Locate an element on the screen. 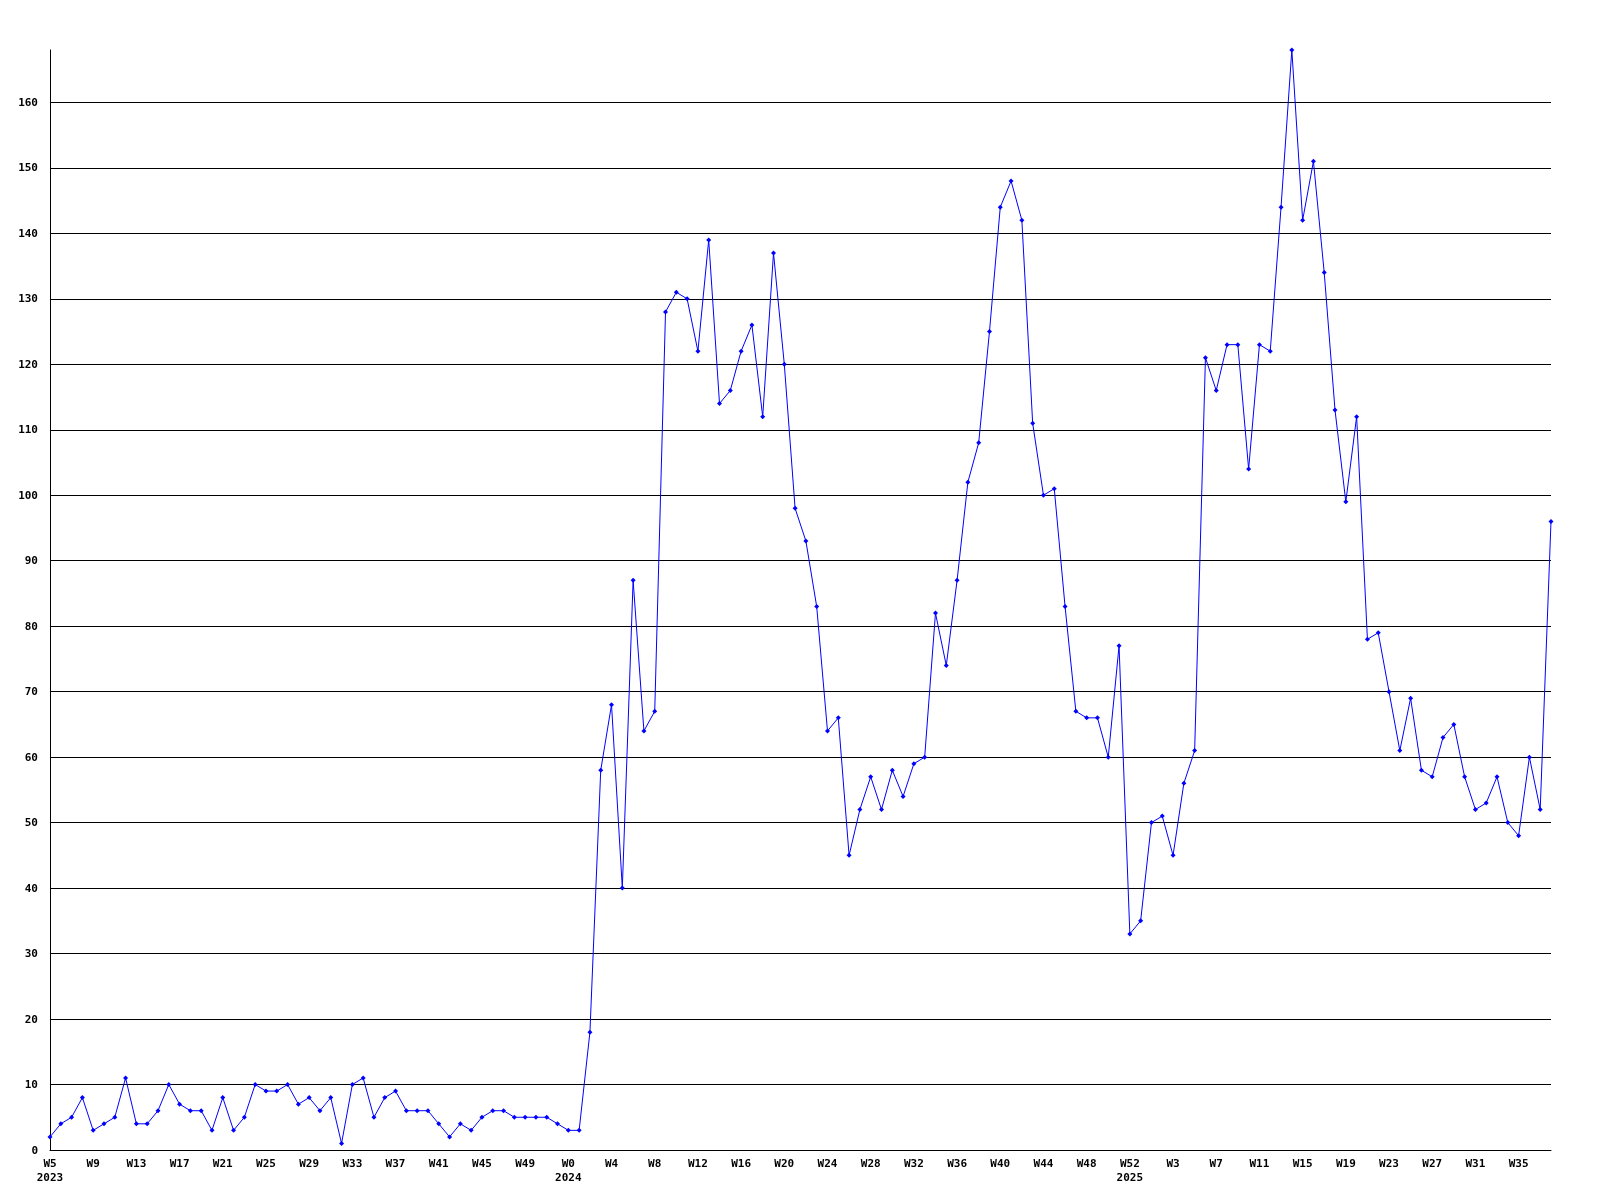 The image size is (1600, 1200). x-tick-label: W3 is located at coordinates (1173, 1163).